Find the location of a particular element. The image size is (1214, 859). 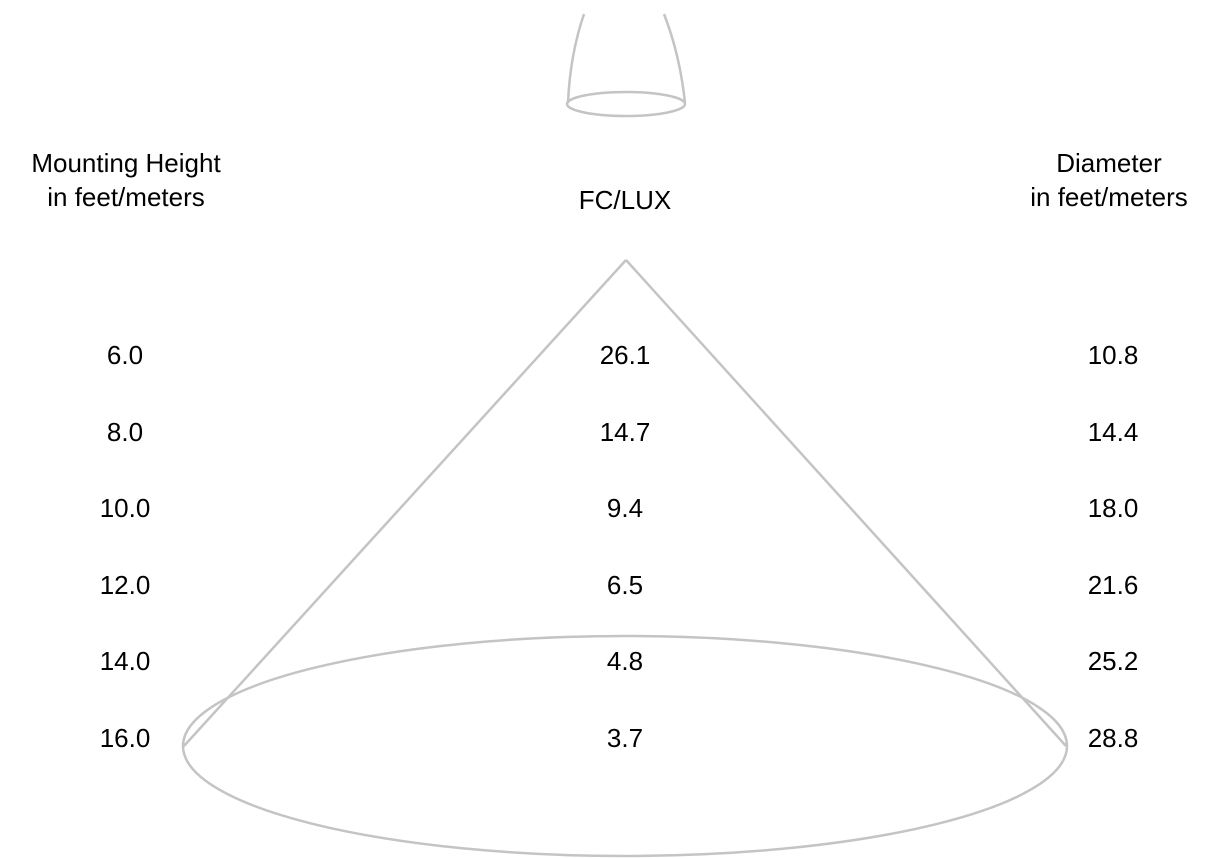

mounting-height-value: 10.0 is located at coordinates (125, 508).